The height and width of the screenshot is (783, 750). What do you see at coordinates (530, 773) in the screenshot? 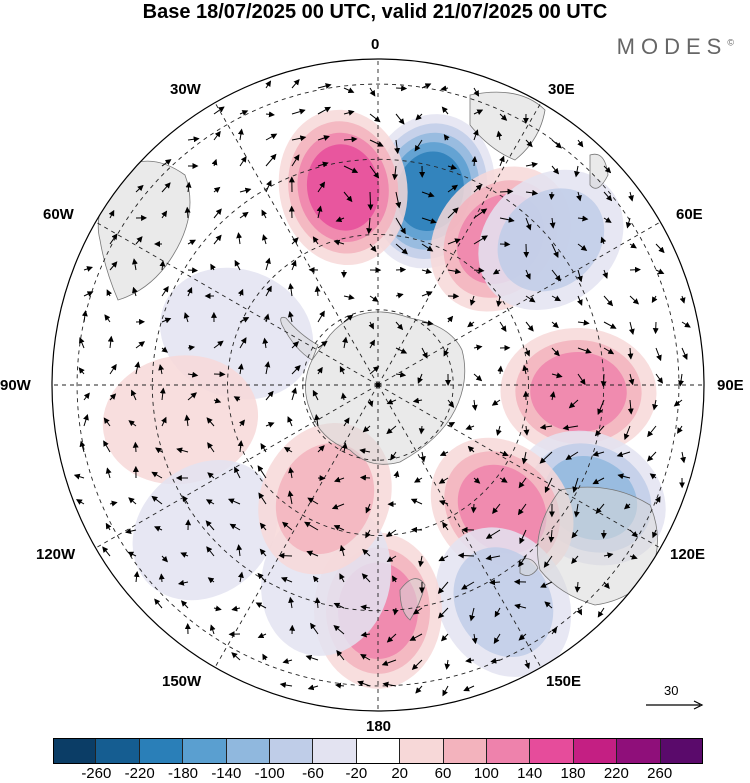
I see `colorbar-tick-label: 140` at bounding box center [530, 773].